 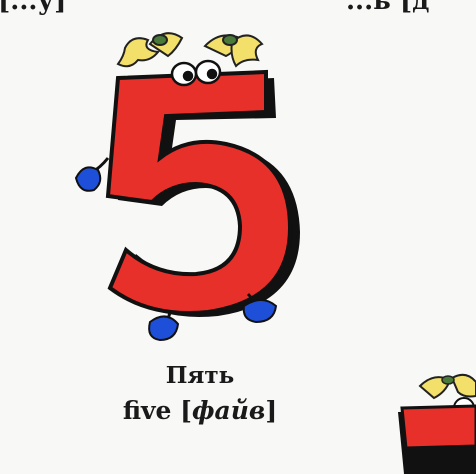 What do you see at coordinates (388, 8) in the screenshot?
I see `top-right-partial-text: ...ь [д` at bounding box center [388, 8].